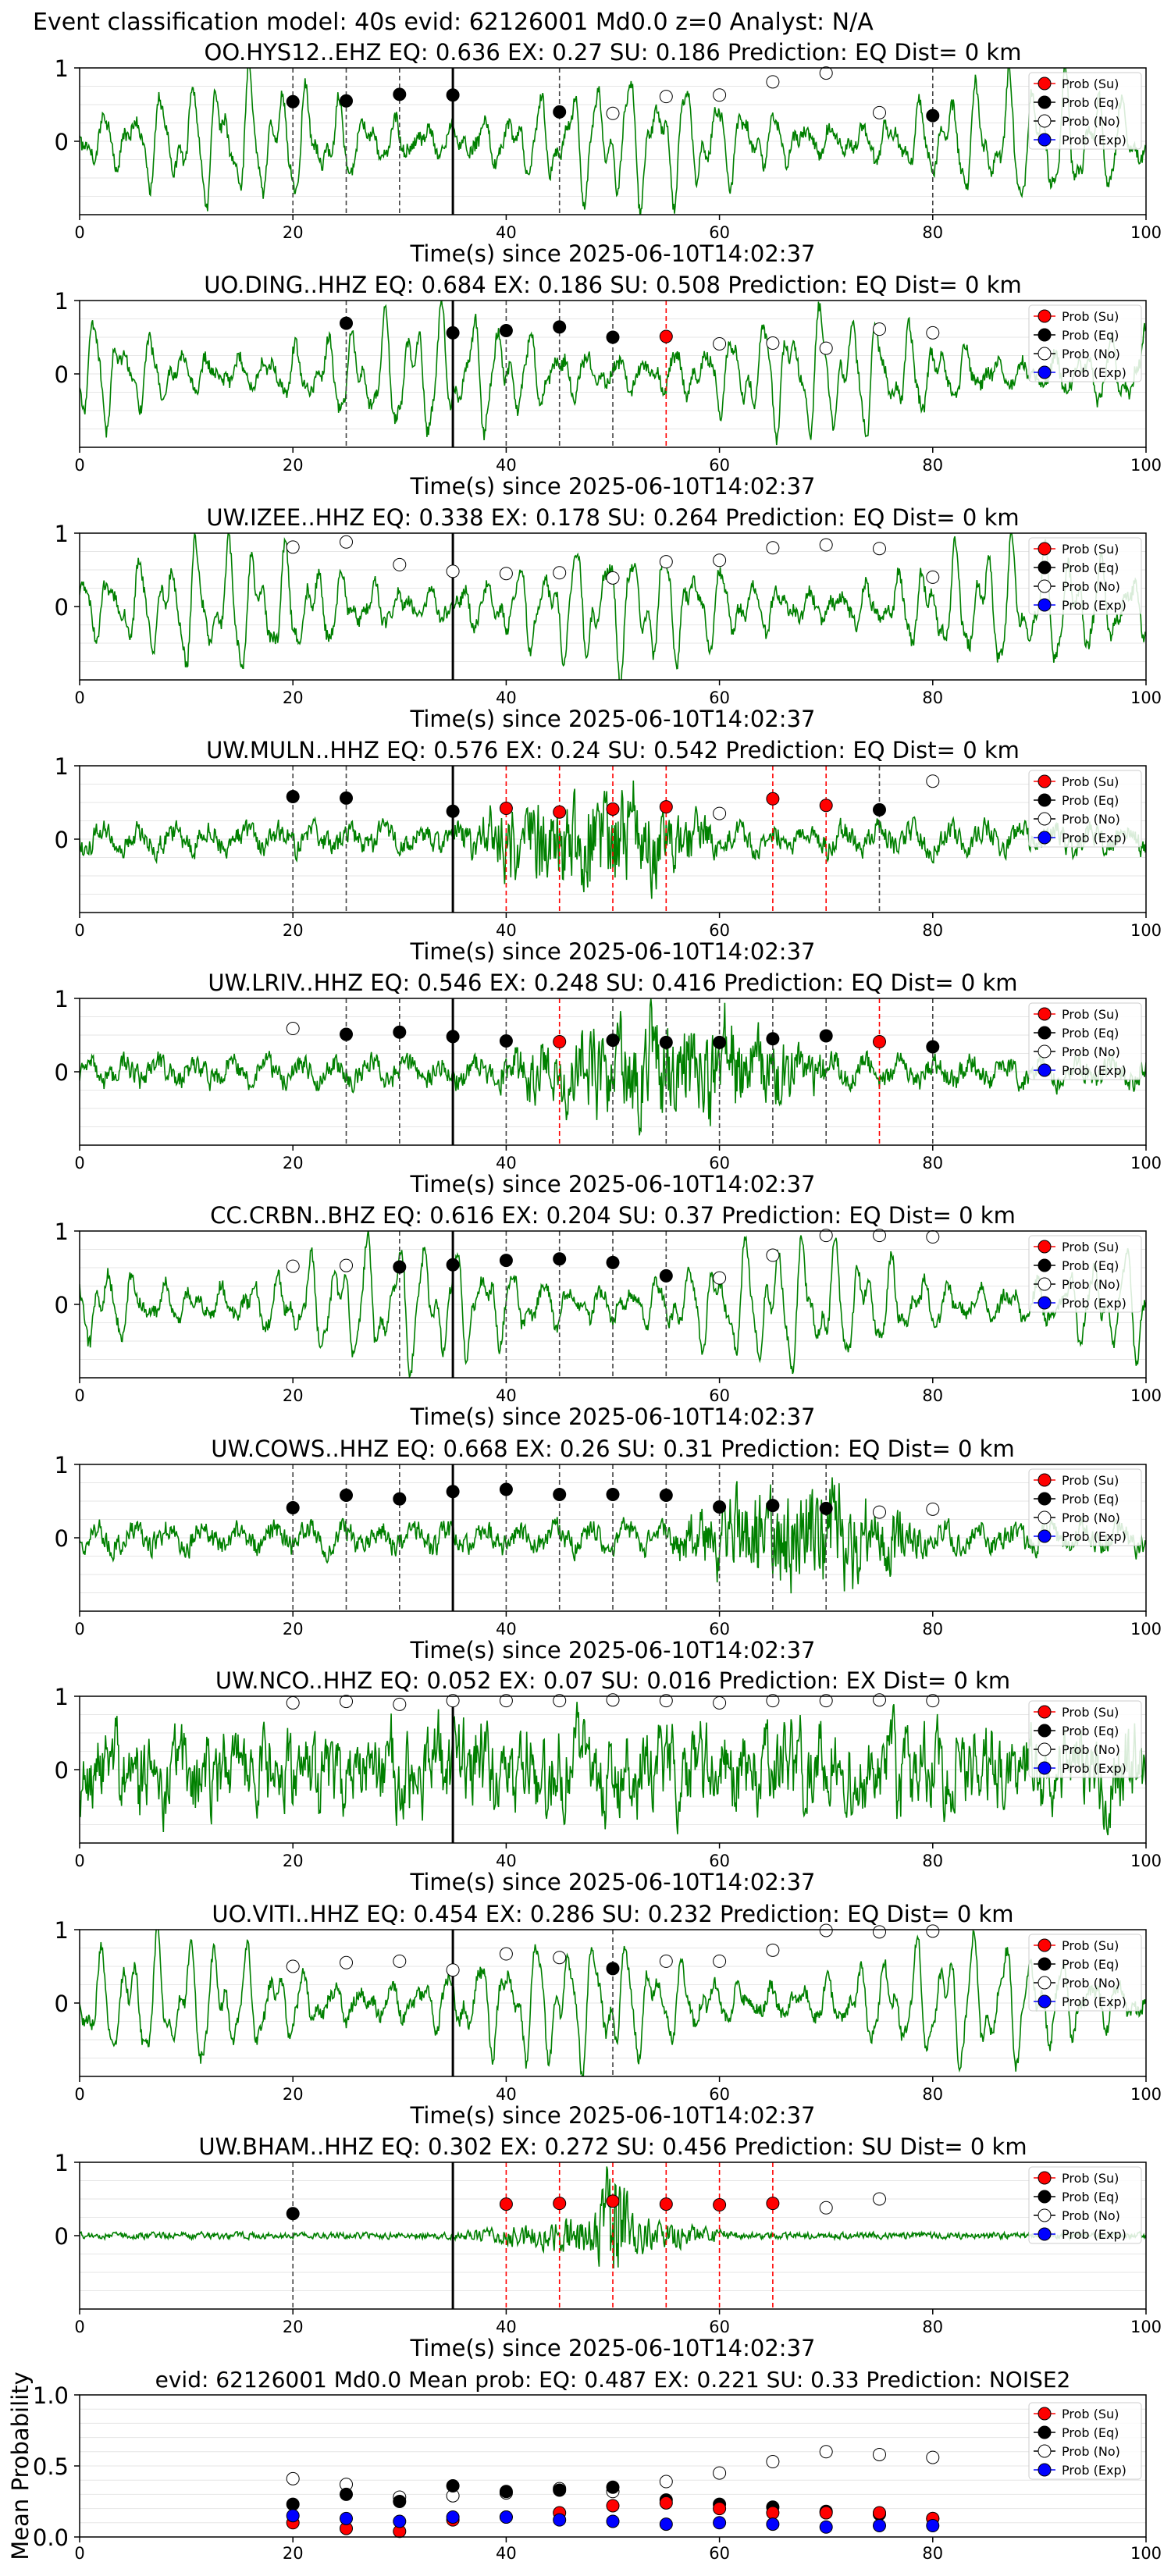 This screenshot has height=2576, width=1171. What do you see at coordinates (932, 1163) in the screenshot?
I see `x-tick-label: 80` at bounding box center [932, 1163].